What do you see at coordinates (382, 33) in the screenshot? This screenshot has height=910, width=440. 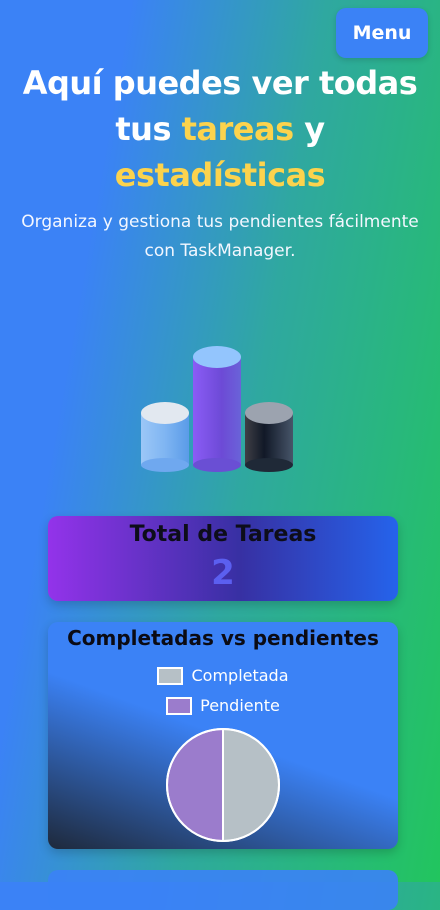 I see `menu-button: Menu` at bounding box center [382, 33].